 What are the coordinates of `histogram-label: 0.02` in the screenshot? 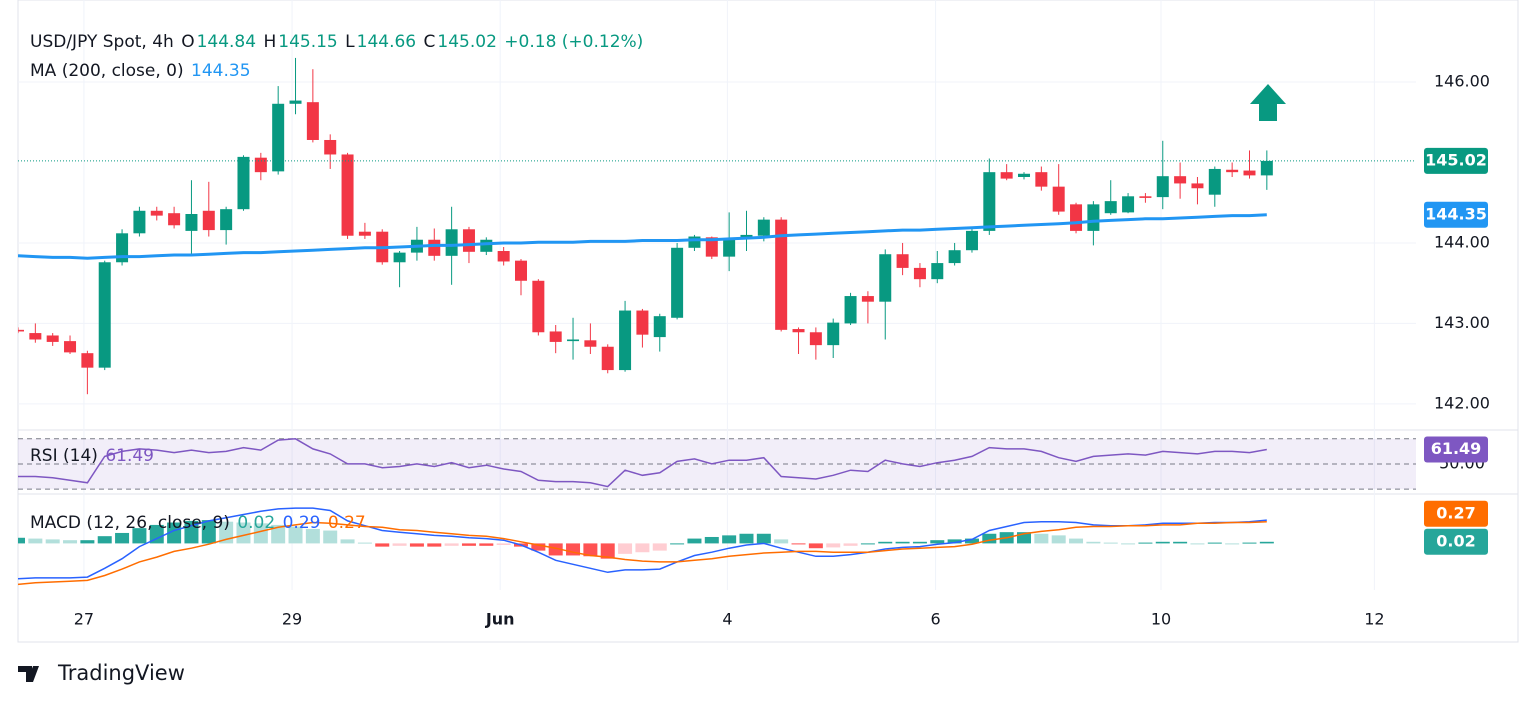 It's located at (1455, 540).